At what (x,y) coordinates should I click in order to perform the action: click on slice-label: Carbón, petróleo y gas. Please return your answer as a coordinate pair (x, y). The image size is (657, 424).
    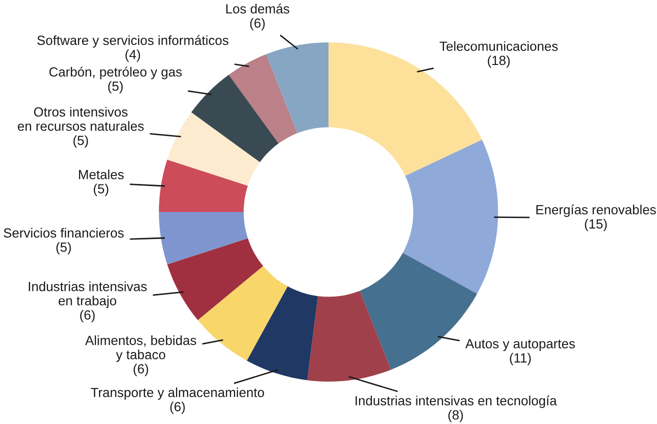
    Looking at the image, I should click on (115, 73).